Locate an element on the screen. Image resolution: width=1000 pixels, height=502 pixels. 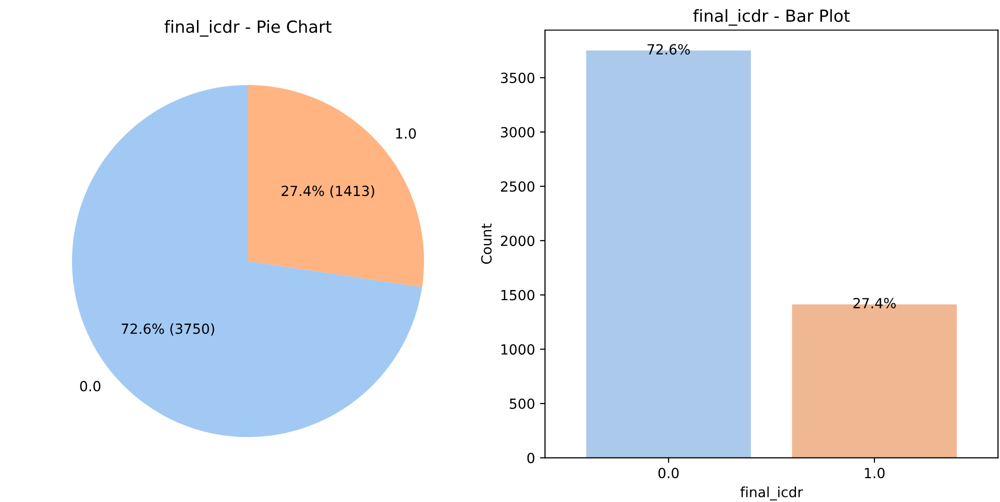
annotation: 27.4% is located at coordinates (874, 303).